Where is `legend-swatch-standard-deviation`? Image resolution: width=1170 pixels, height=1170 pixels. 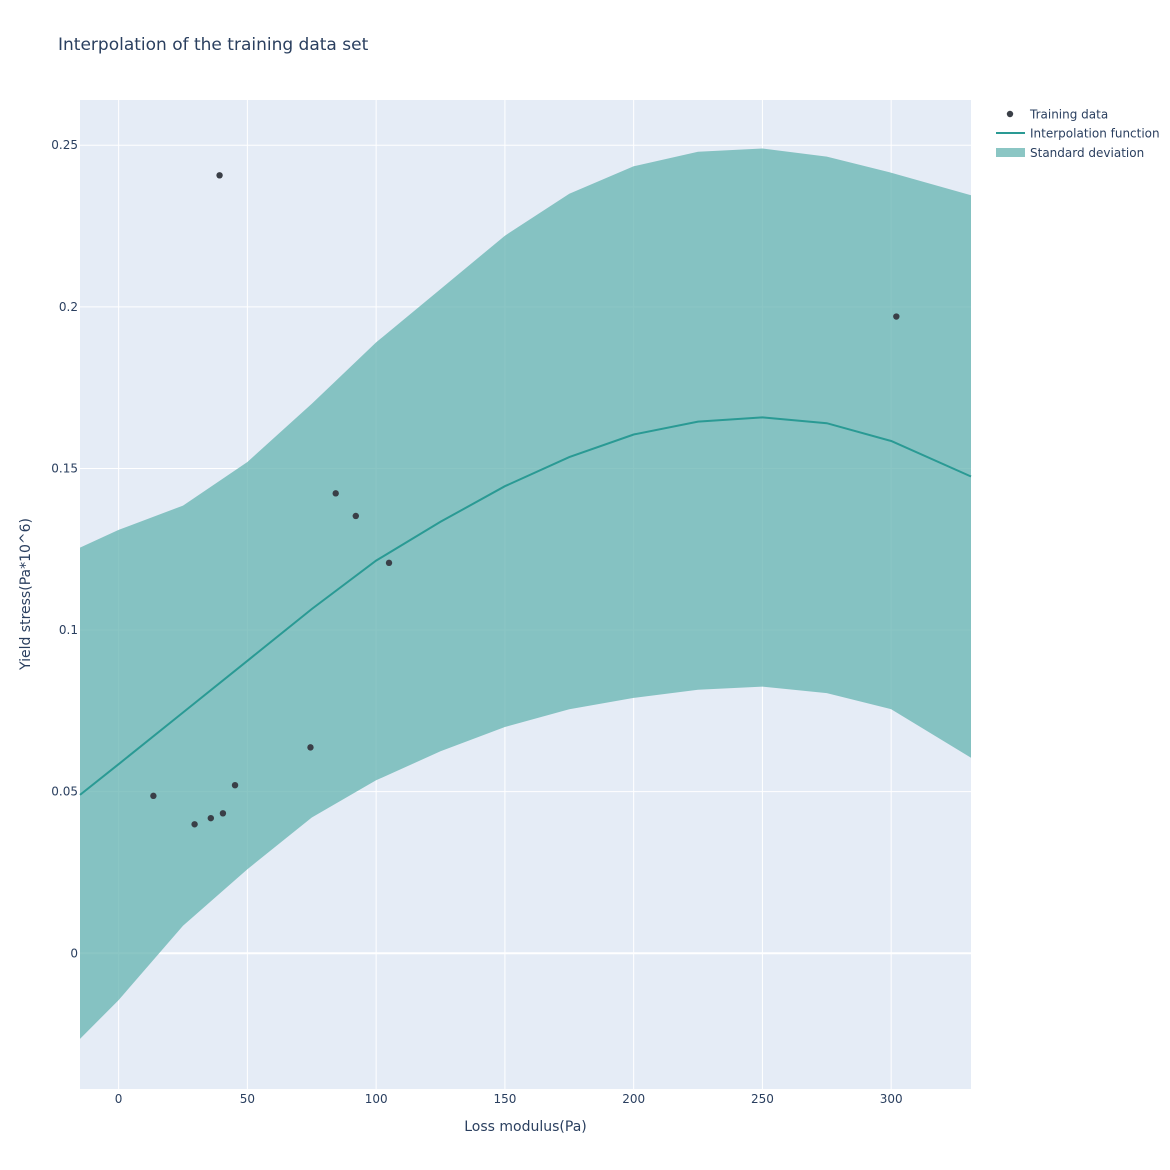
legend-swatch-standard-deviation is located at coordinates (1010, 152).